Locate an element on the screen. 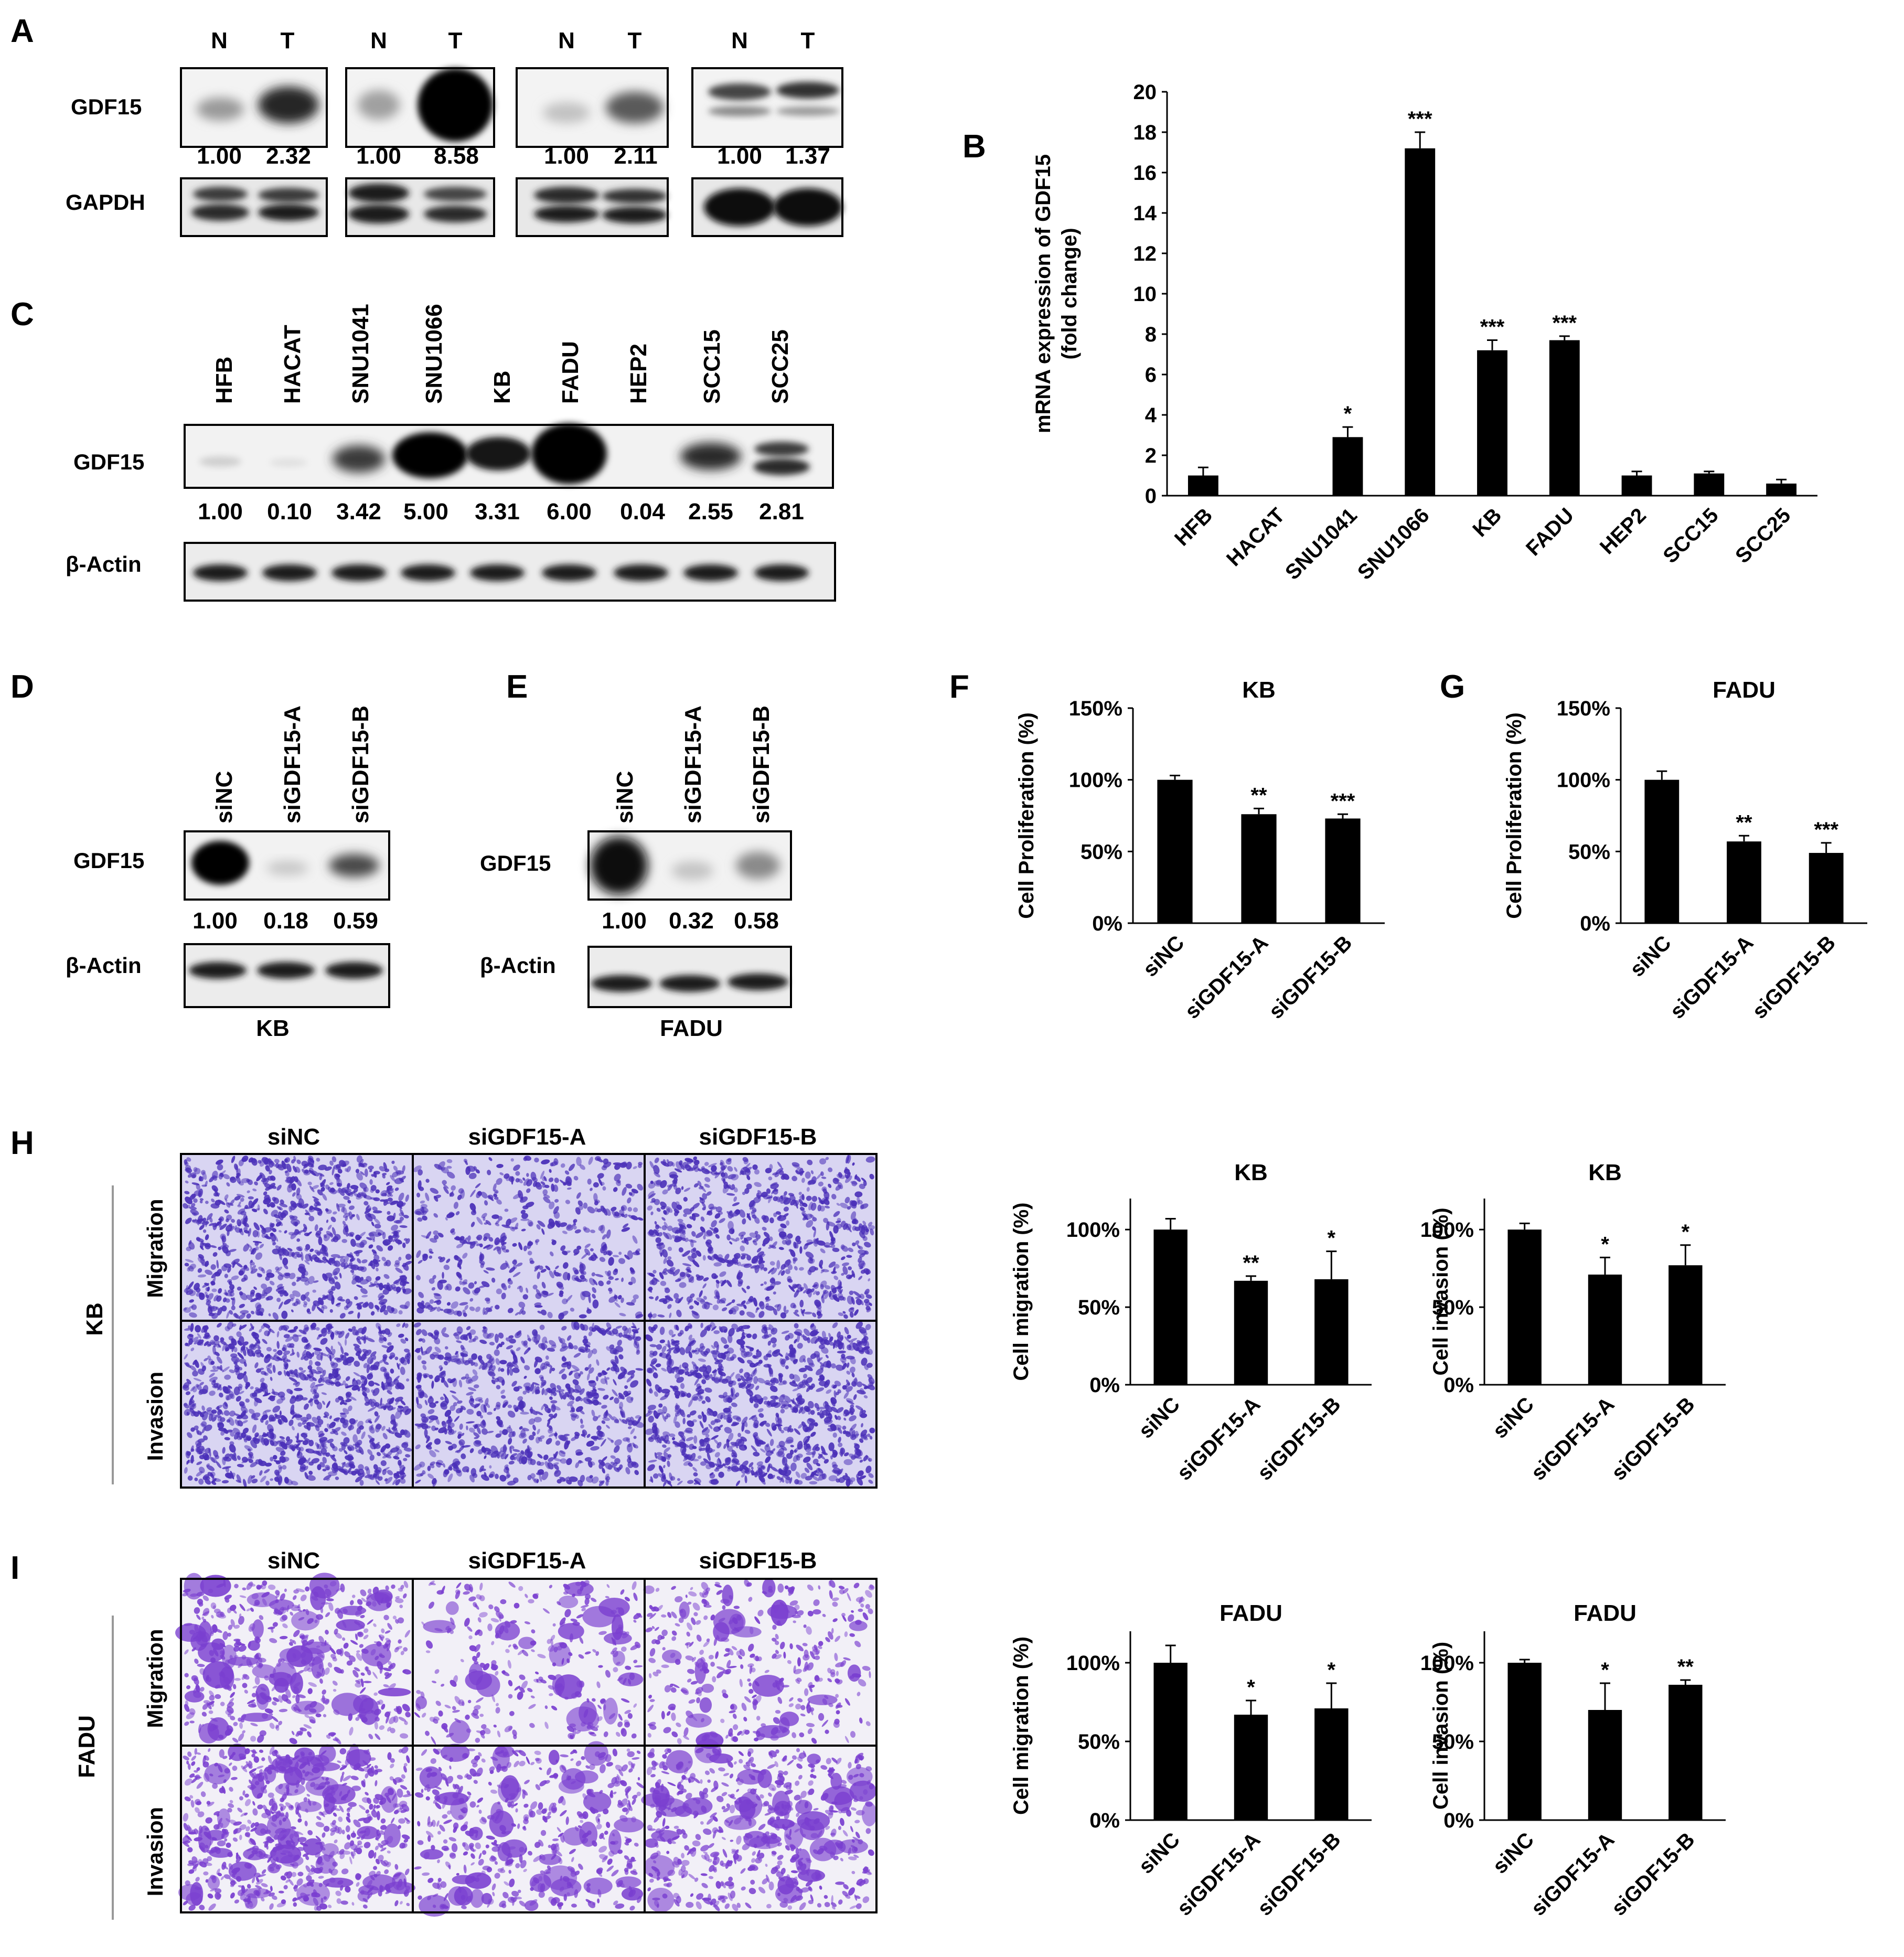  blot-e-gdf15 is located at coordinates (690, 865).